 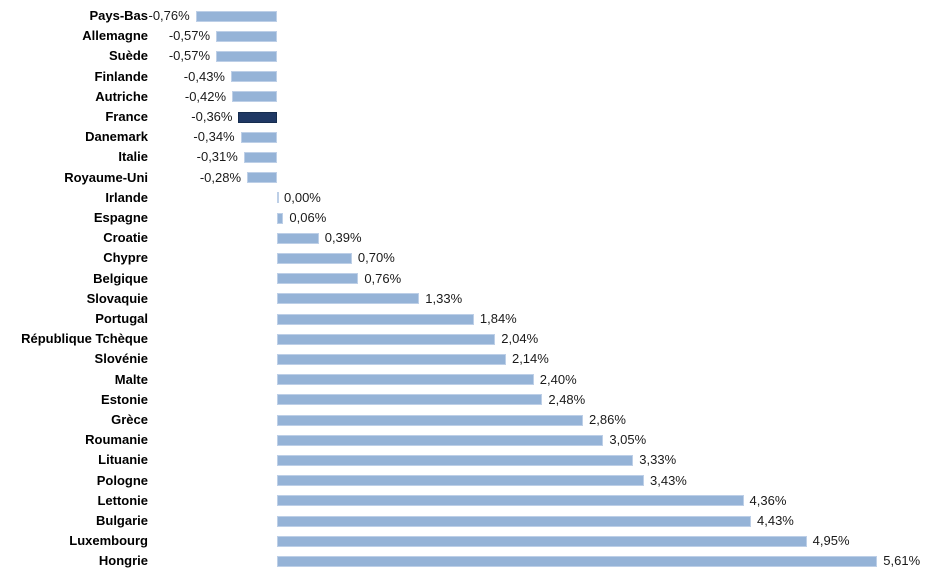 What do you see at coordinates (466, 178) in the screenshot?
I see `bar-row: Royaume-Uni -0,28%` at bounding box center [466, 178].